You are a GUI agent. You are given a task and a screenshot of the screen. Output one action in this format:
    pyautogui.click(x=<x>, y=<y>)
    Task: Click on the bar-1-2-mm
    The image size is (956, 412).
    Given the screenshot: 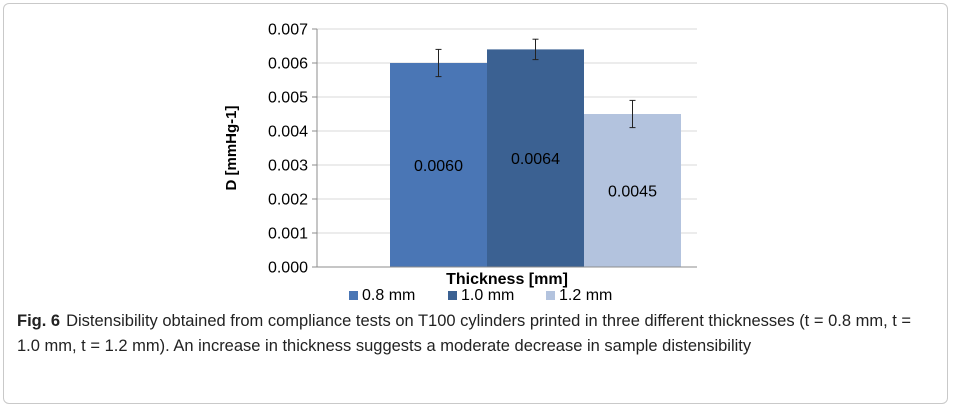 What is the action you would take?
    pyautogui.click(x=632, y=190)
    